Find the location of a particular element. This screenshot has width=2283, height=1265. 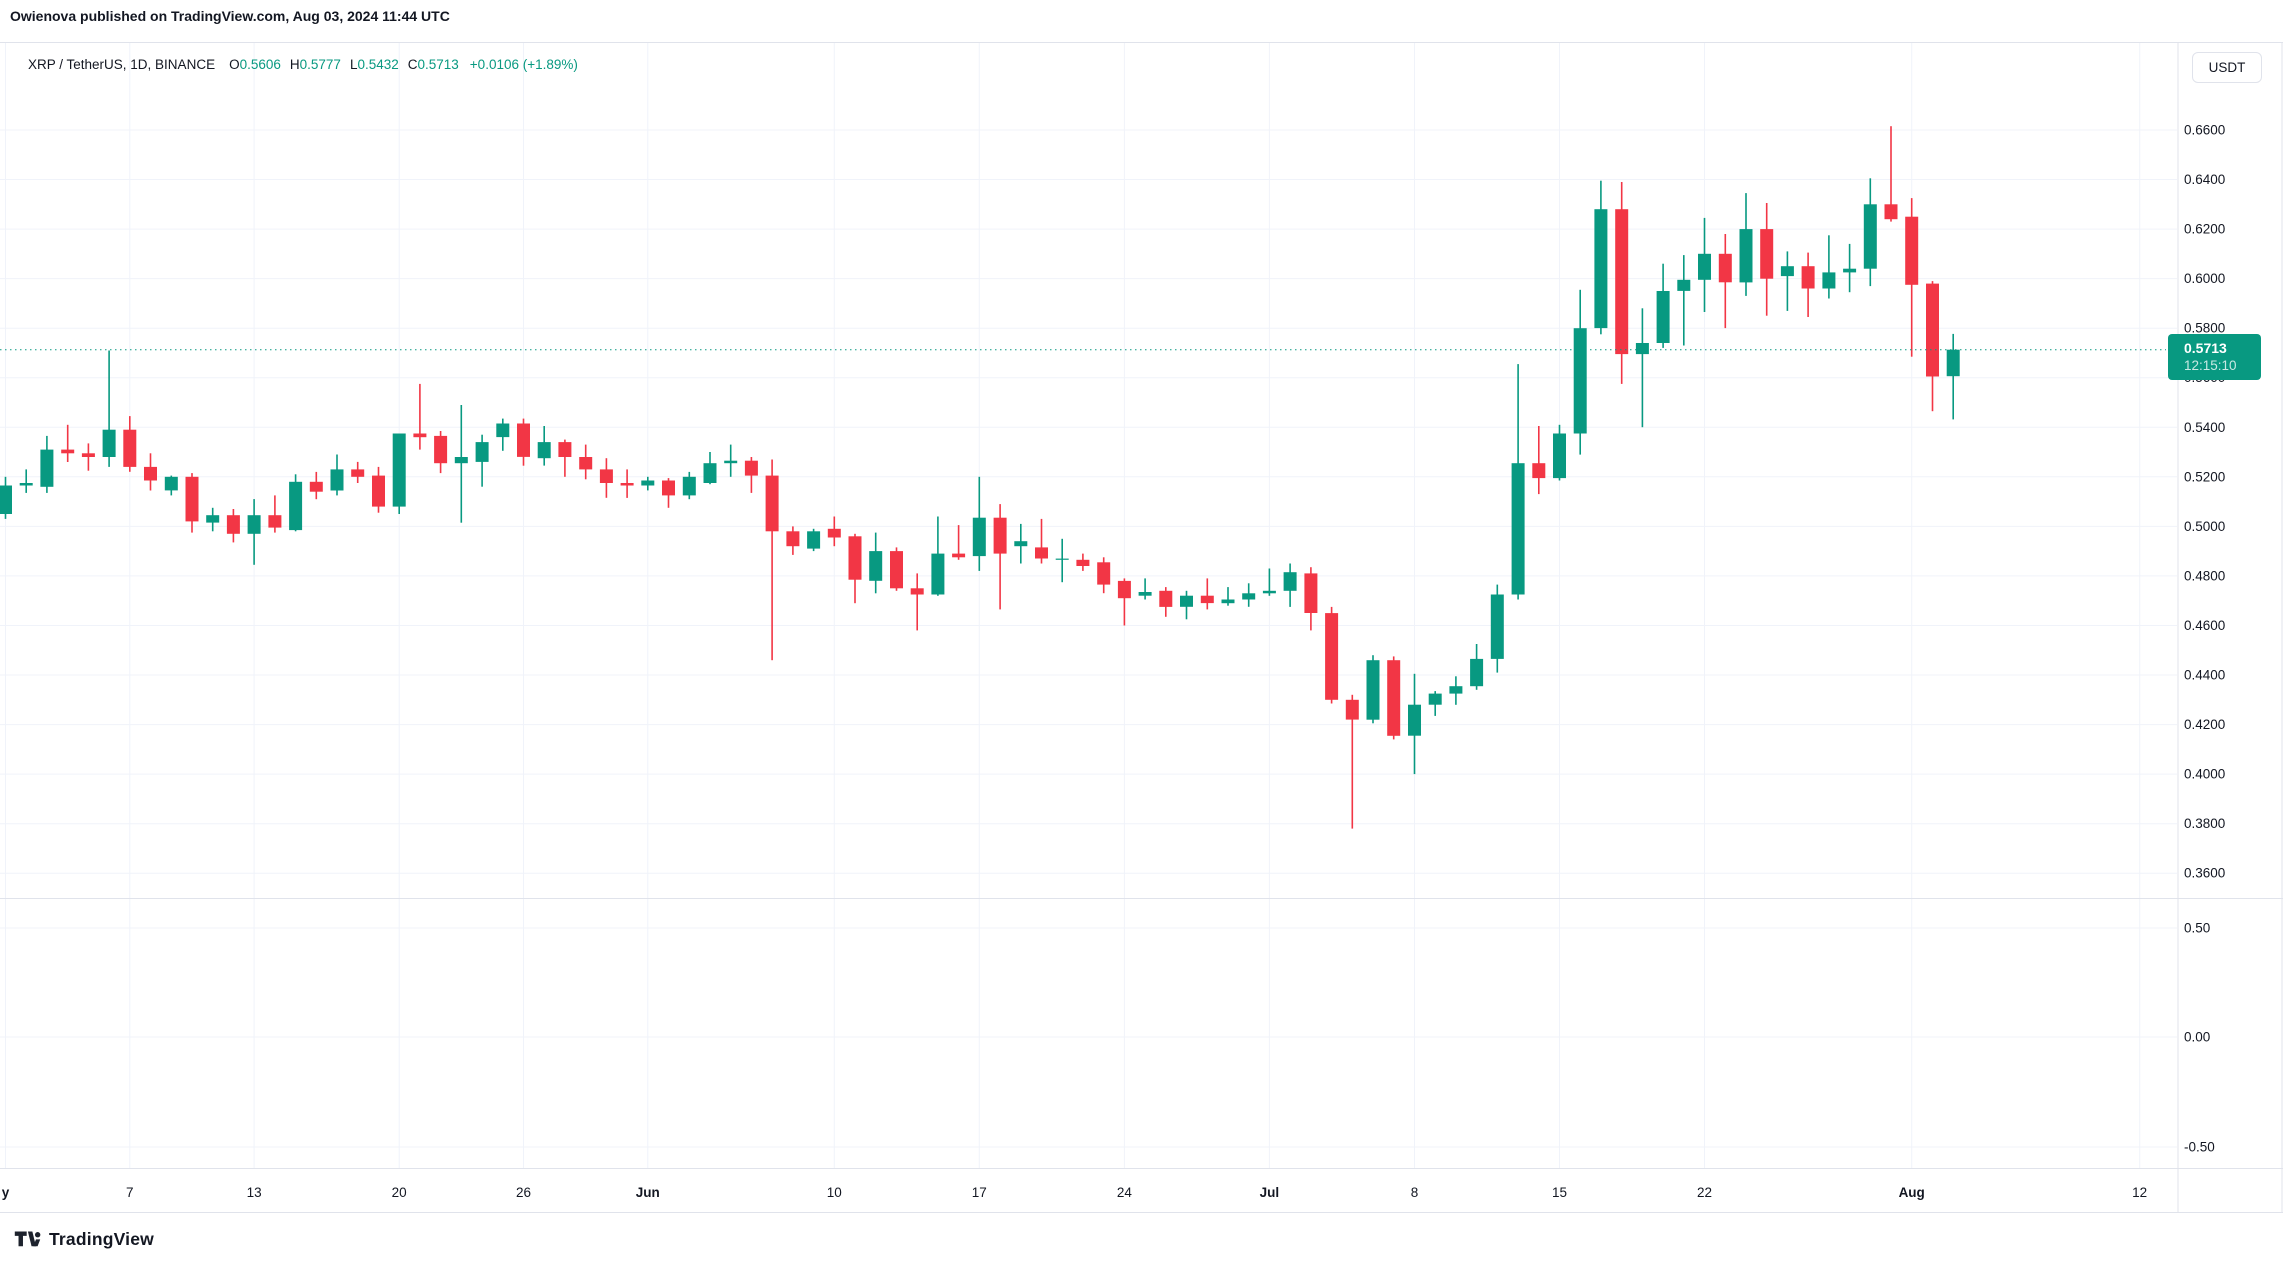

tradingview-logo-text: TradingView is located at coordinates (101, 1239).